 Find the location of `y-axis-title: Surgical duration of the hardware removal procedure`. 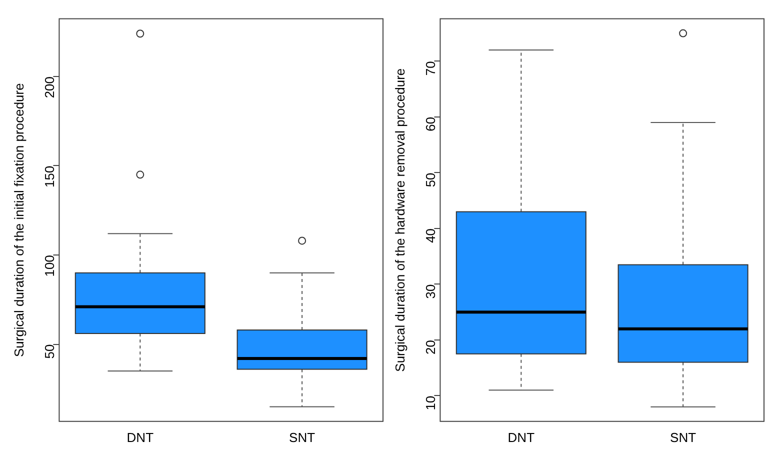

y-axis-title: Surgical duration of the hardware removal procedure is located at coordinates (400, 220).